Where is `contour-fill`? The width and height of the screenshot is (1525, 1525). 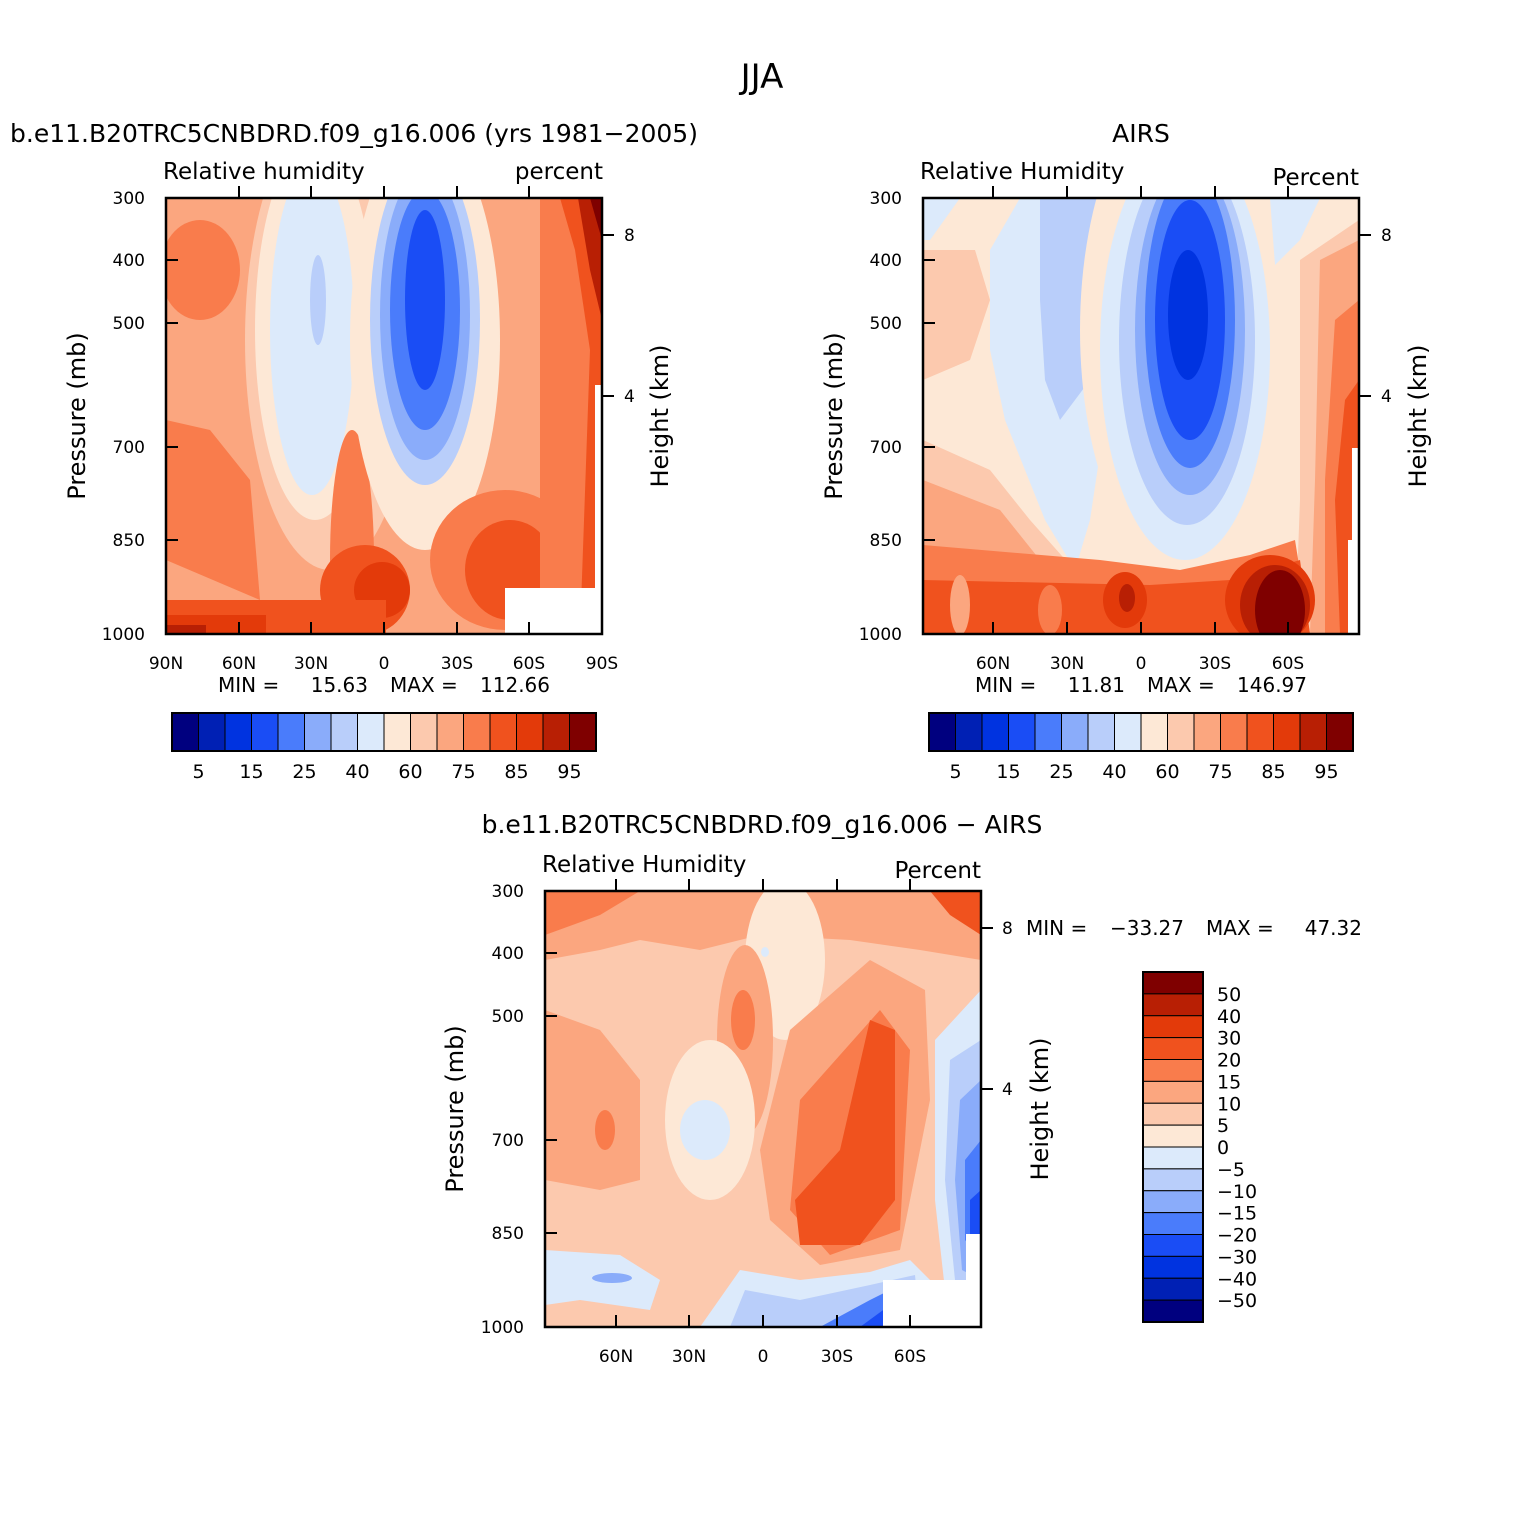
contour-fill is located at coordinates (1141, 416).